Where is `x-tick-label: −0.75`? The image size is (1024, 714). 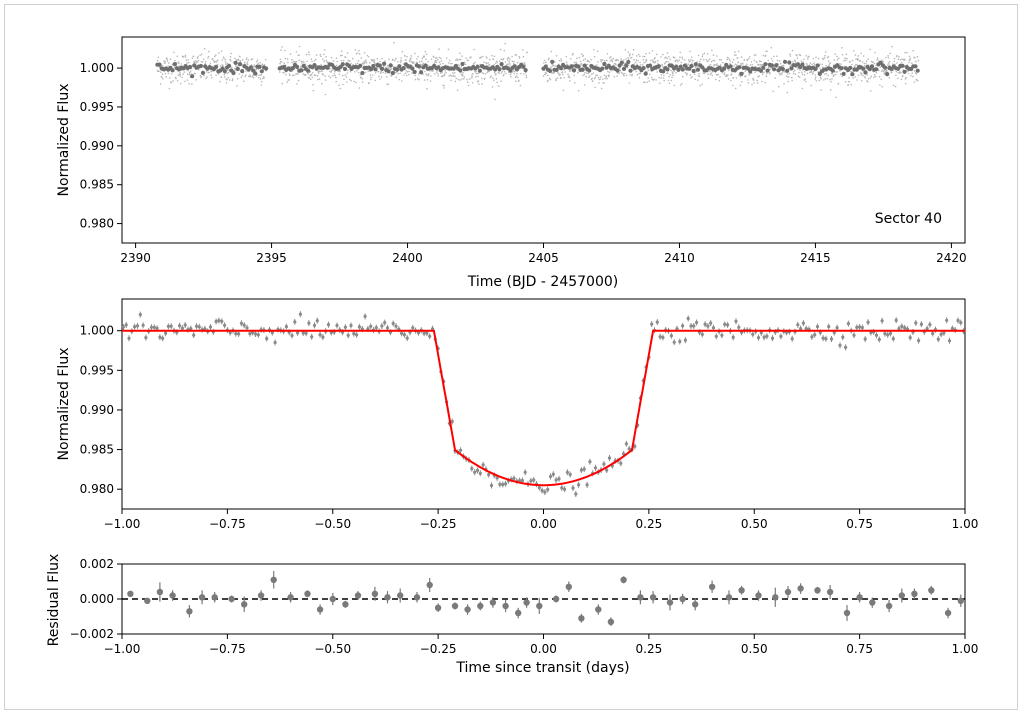
x-tick-label: −0.75 is located at coordinates (227, 649).